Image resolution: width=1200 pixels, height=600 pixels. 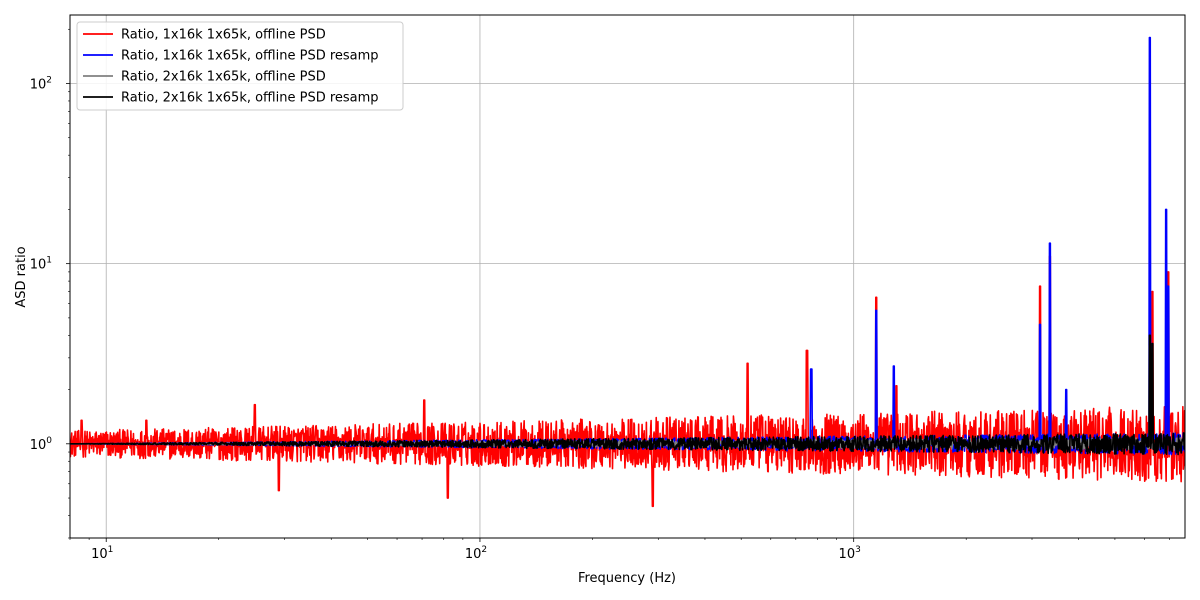 I want to click on legend-entry-label: Ratio, 1x16k 1x65k, offline PSD resamp, so click(x=250, y=56).